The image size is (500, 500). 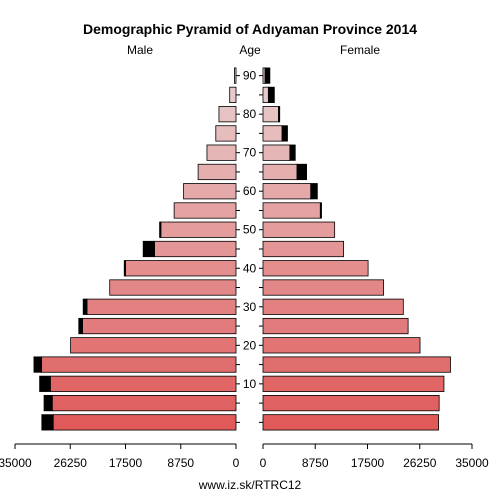 What do you see at coordinates (71, 463) in the screenshot?
I see `male-x-tick-label: 26250` at bounding box center [71, 463].